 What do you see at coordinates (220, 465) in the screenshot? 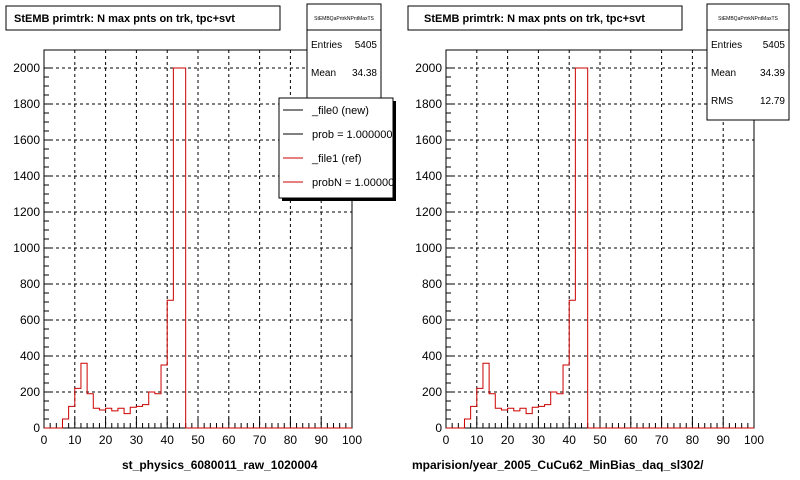
I see `x-axis-label: st_physics_6080011_raw_1020004` at bounding box center [220, 465].